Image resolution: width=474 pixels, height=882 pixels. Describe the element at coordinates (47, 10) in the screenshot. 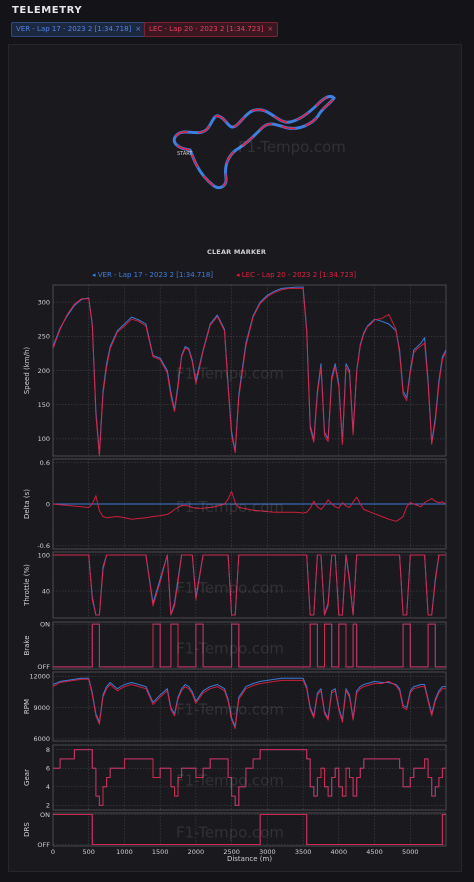

I see `telemetry-title: TELEMETRY` at that location.